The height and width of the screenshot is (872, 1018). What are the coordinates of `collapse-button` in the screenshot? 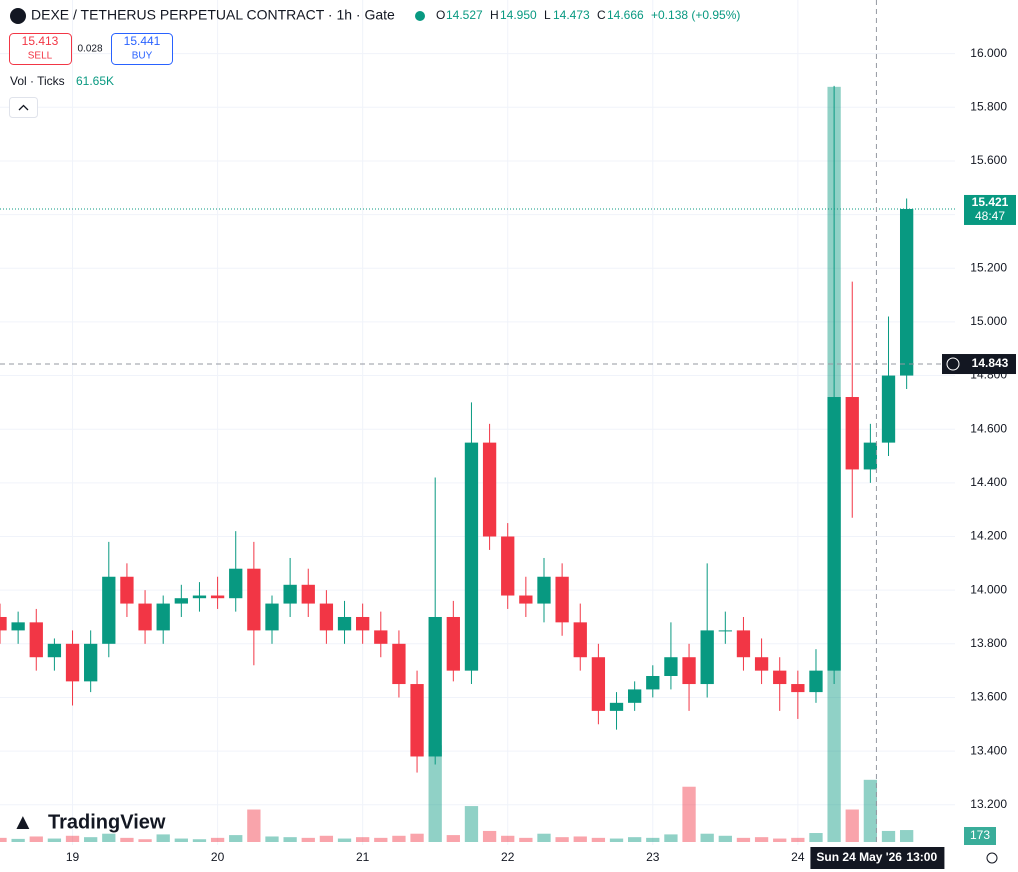 It's located at (23, 107).